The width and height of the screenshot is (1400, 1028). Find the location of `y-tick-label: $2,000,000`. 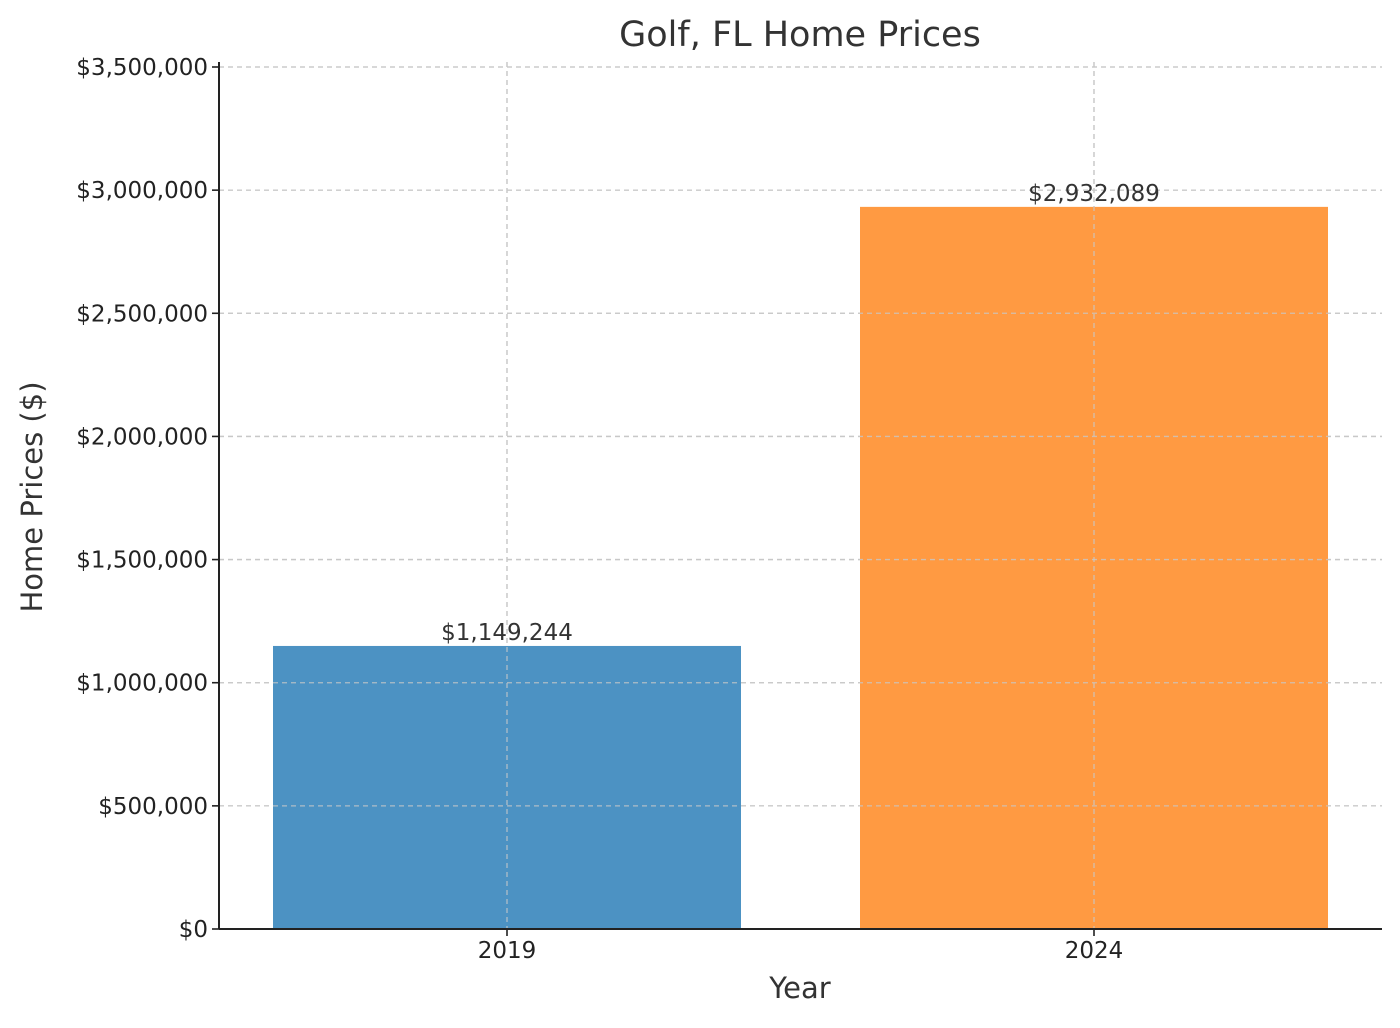

y-tick-label: $2,000,000 is located at coordinates (142, 437).